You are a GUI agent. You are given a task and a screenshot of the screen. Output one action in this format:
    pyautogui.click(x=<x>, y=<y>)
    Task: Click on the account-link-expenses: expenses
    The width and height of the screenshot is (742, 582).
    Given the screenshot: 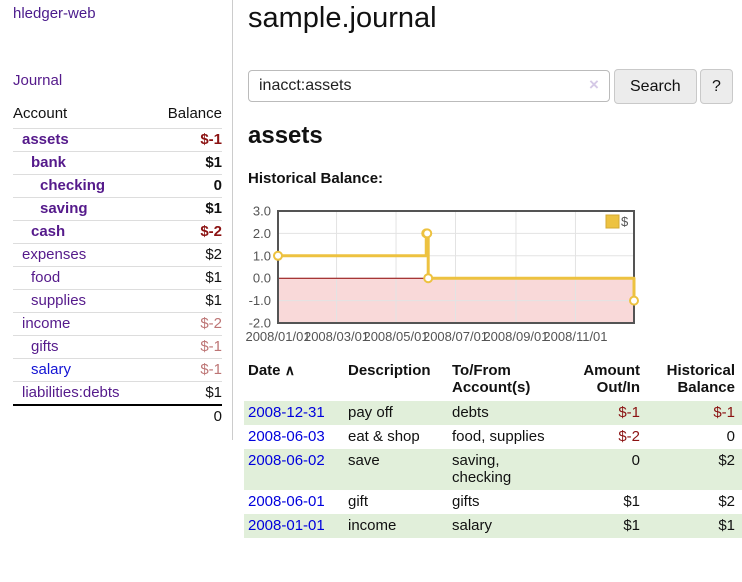 What is the action you would take?
    pyautogui.click(x=54, y=254)
    